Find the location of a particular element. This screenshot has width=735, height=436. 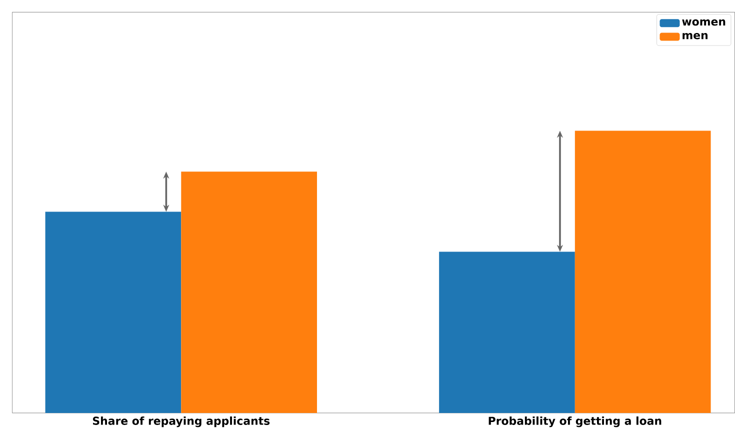

legend-label: men is located at coordinates (695, 36).